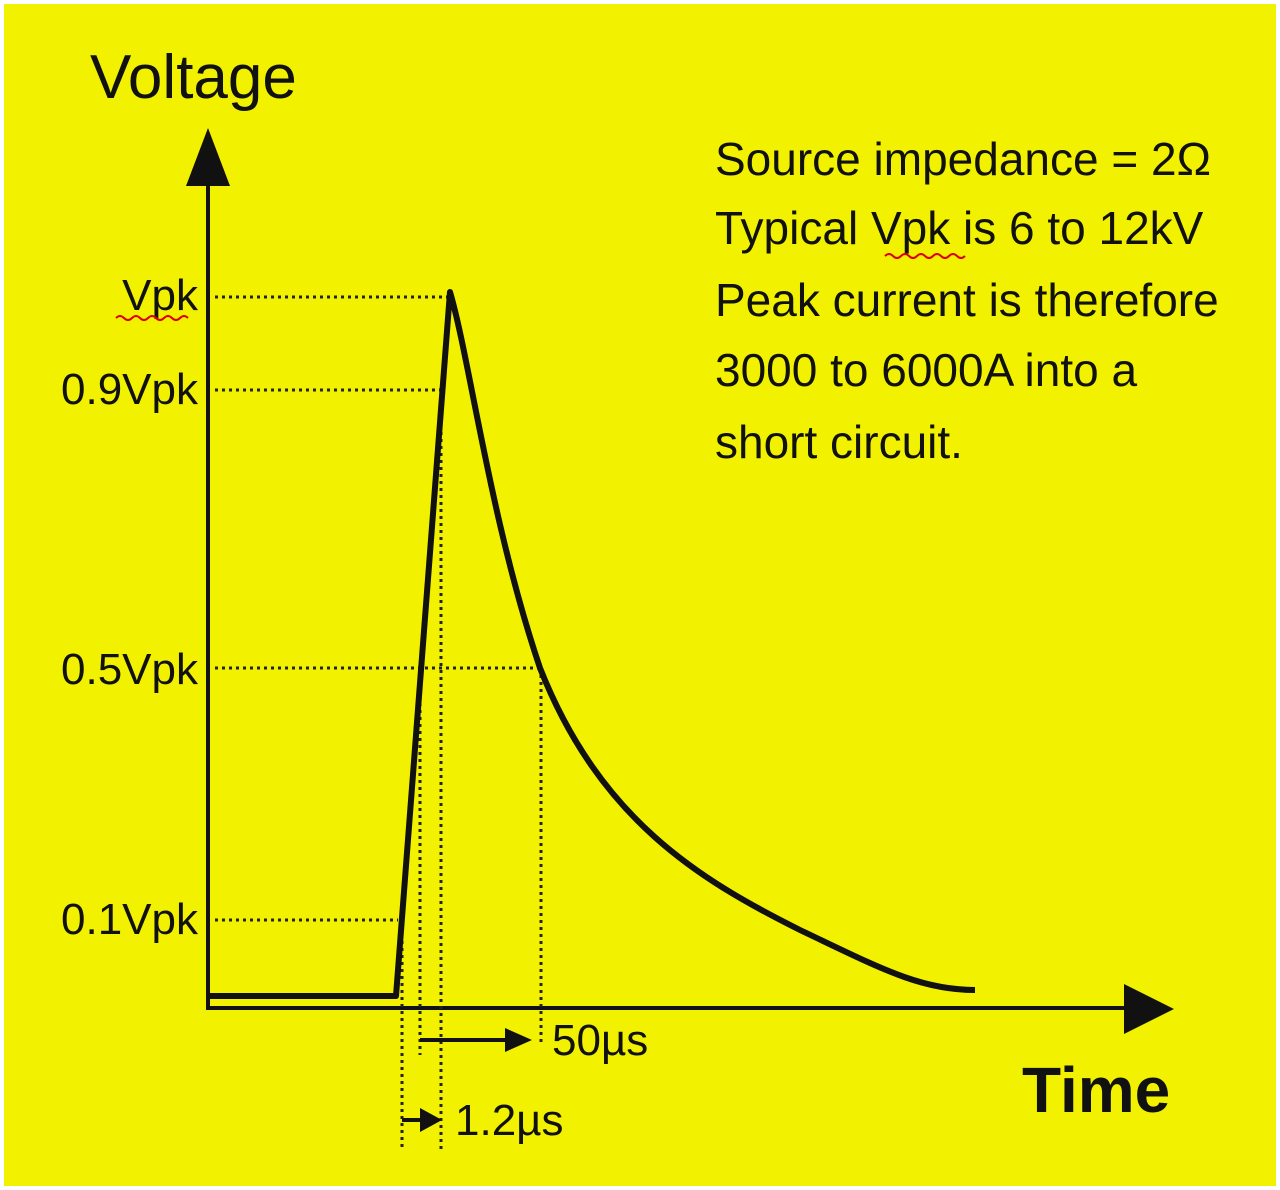 The image size is (1280, 1190). What do you see at coordinates (600, 1040) in the screenshot?
I see `interval-label: 50µs` at bounding box center [600, 1040].